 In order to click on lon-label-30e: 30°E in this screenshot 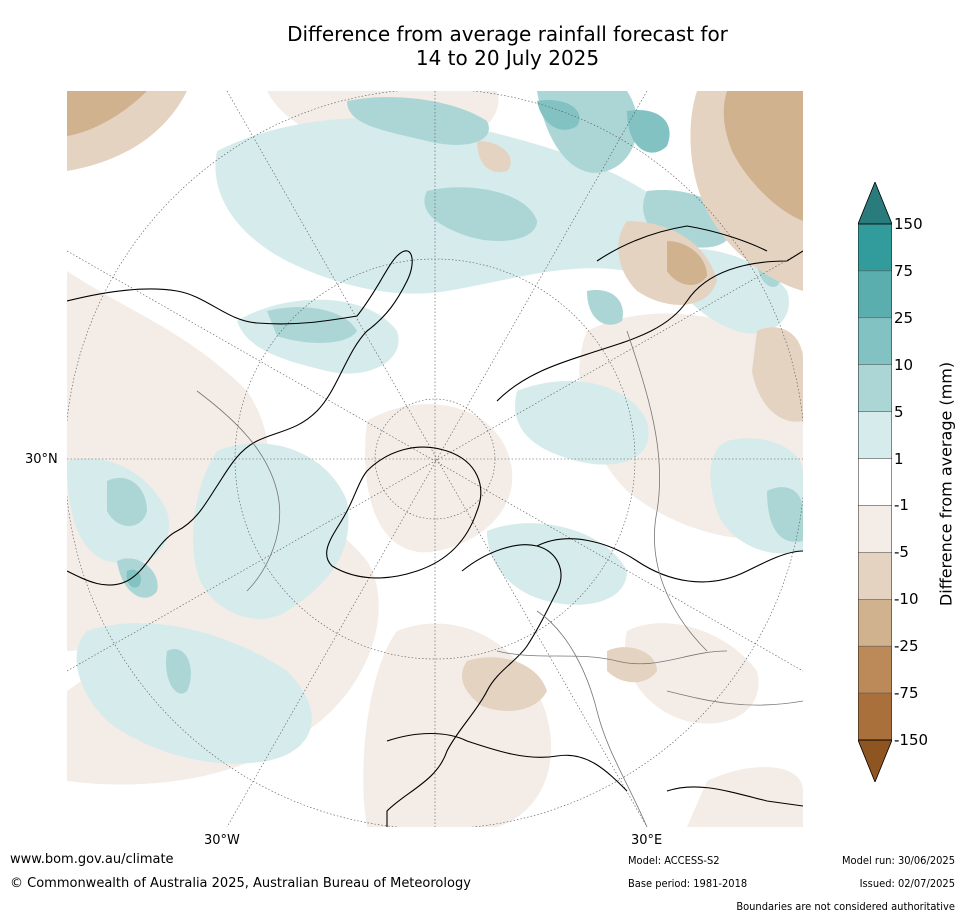, I will do `click(647, 840)`.